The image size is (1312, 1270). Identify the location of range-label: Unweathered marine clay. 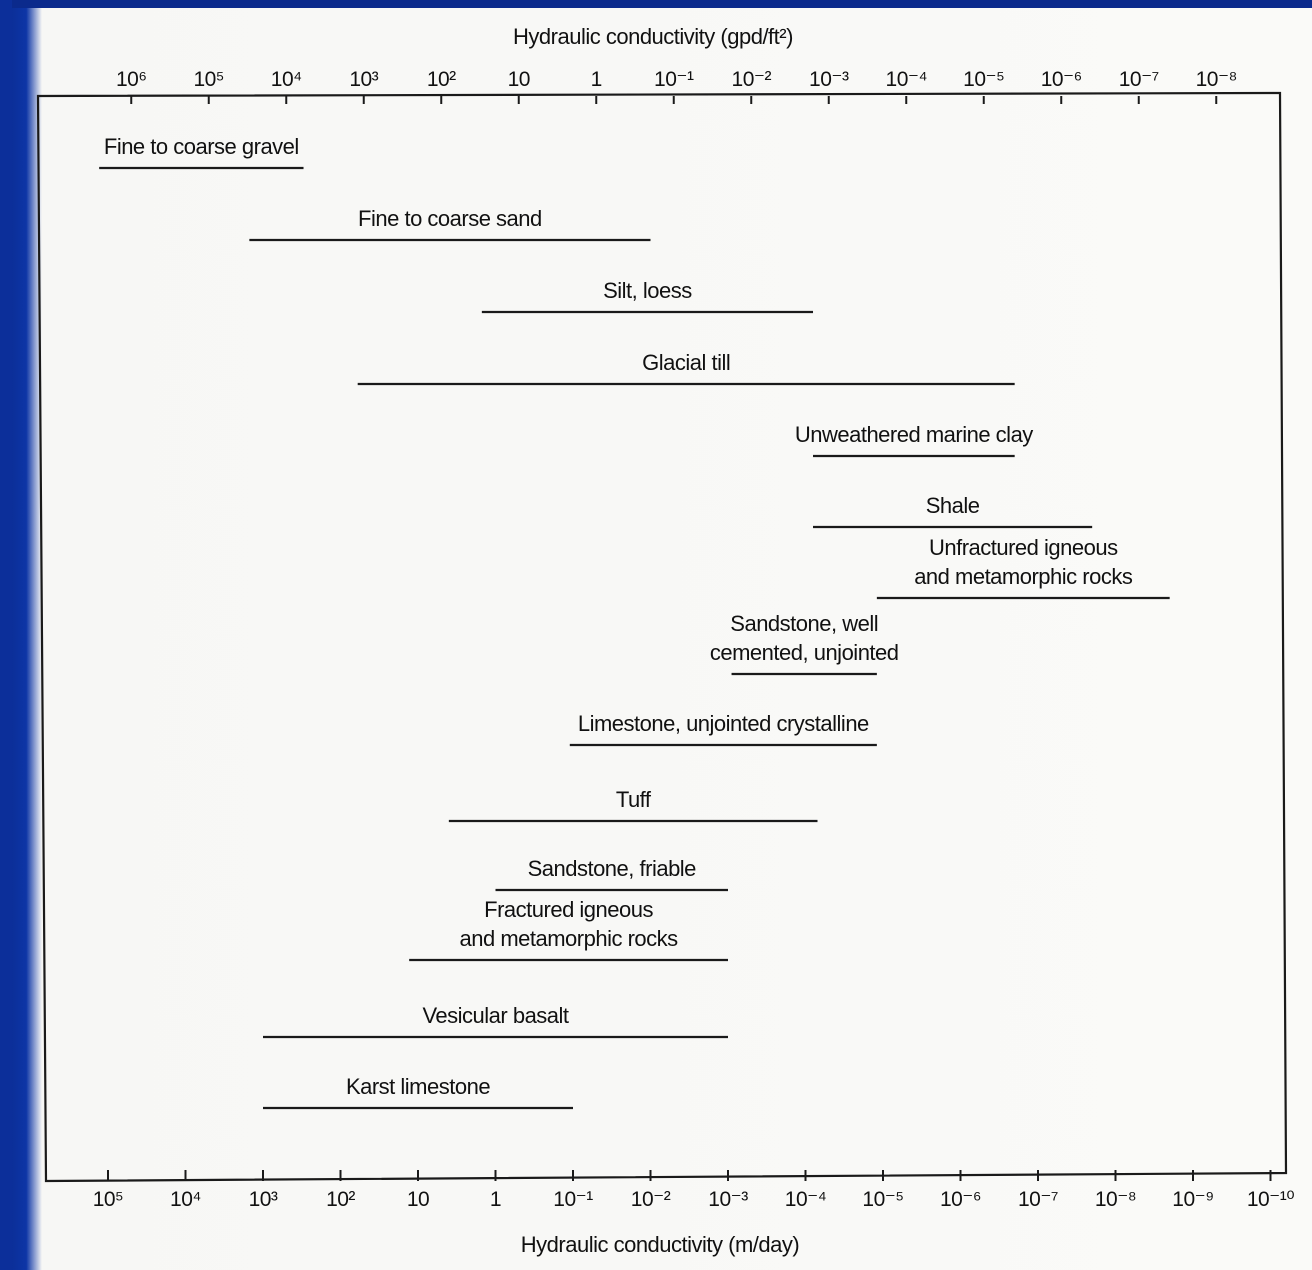
(914, 434).